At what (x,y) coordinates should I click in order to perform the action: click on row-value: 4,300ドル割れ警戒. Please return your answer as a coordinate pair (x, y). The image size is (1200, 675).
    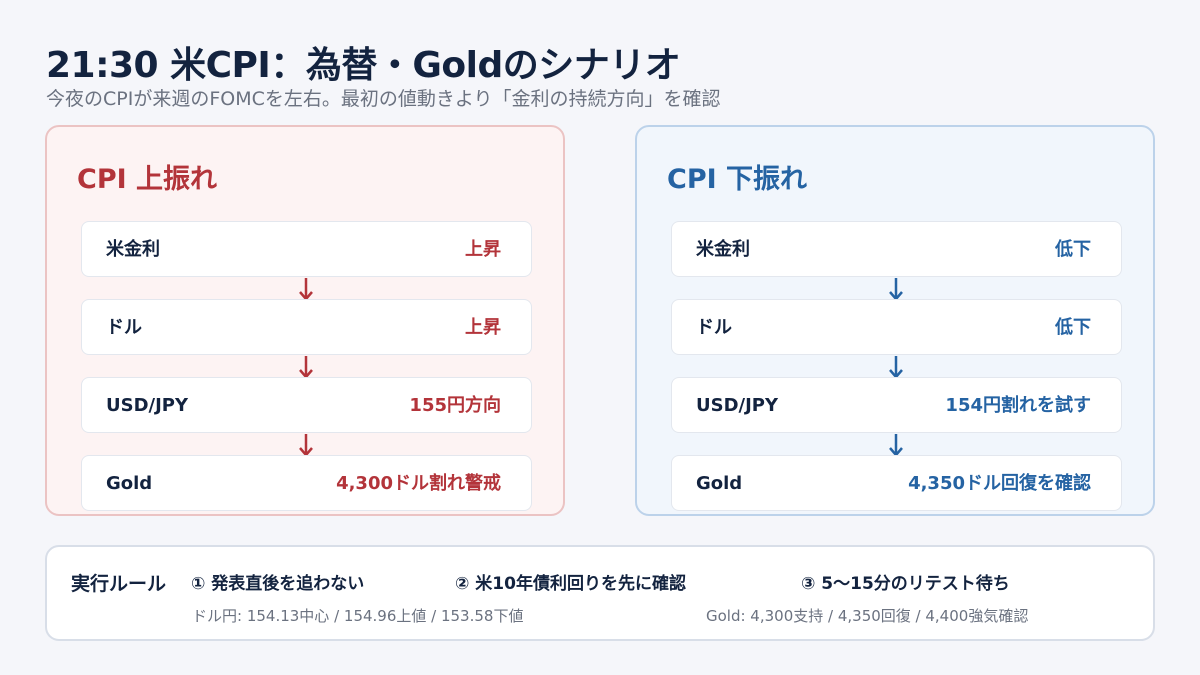
    Looking at the image, I should click on (418, 483).